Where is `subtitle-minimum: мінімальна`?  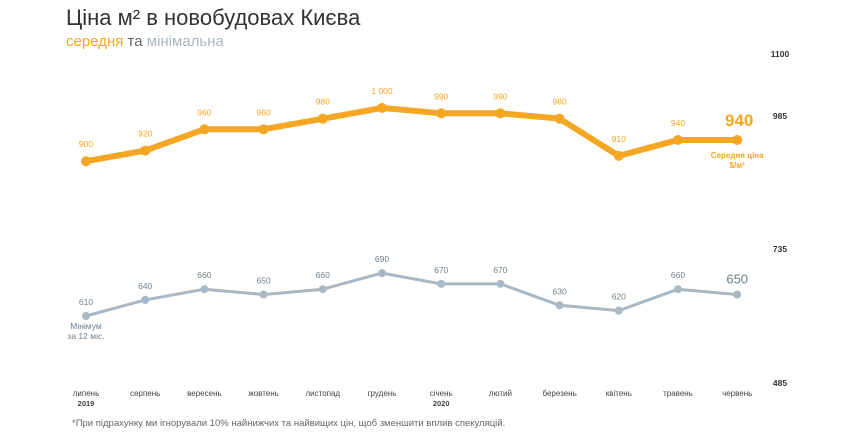
subtitle-minimum: мінімальна is located at coordinates (185, 41).